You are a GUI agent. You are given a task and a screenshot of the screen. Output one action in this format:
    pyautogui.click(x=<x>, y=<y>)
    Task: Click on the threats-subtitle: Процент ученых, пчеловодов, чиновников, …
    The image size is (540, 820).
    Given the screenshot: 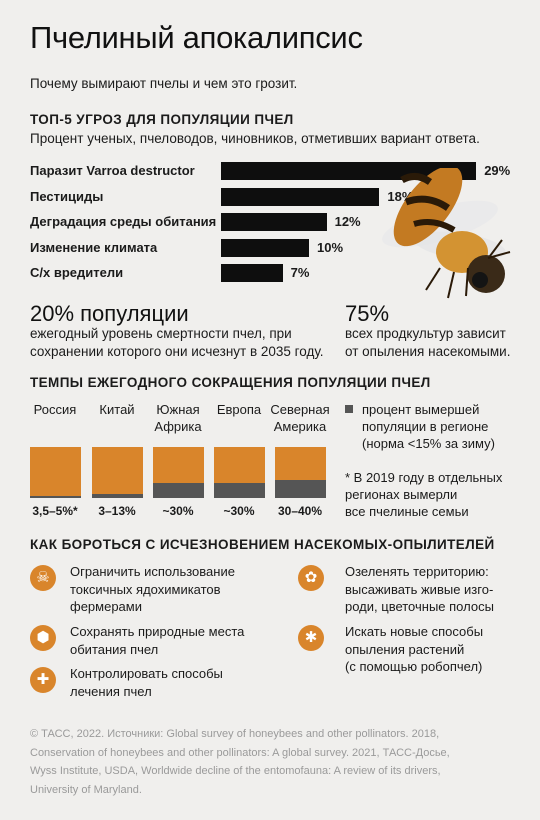 What is the action you would take?
    pyautogui.click(x=255, y=138)
    